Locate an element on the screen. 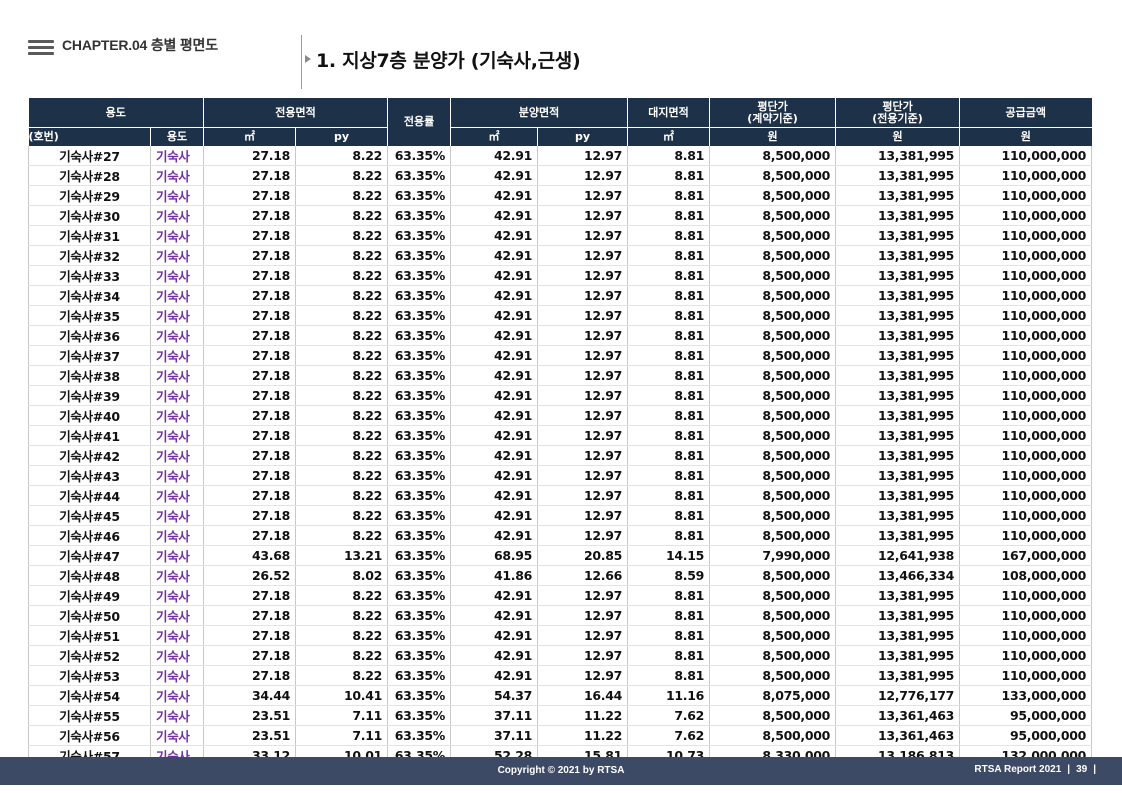 The height and width of the screenshot is (793, 1122). exclusive-py-cell: 10.41 is located at coordinates (342, 695).